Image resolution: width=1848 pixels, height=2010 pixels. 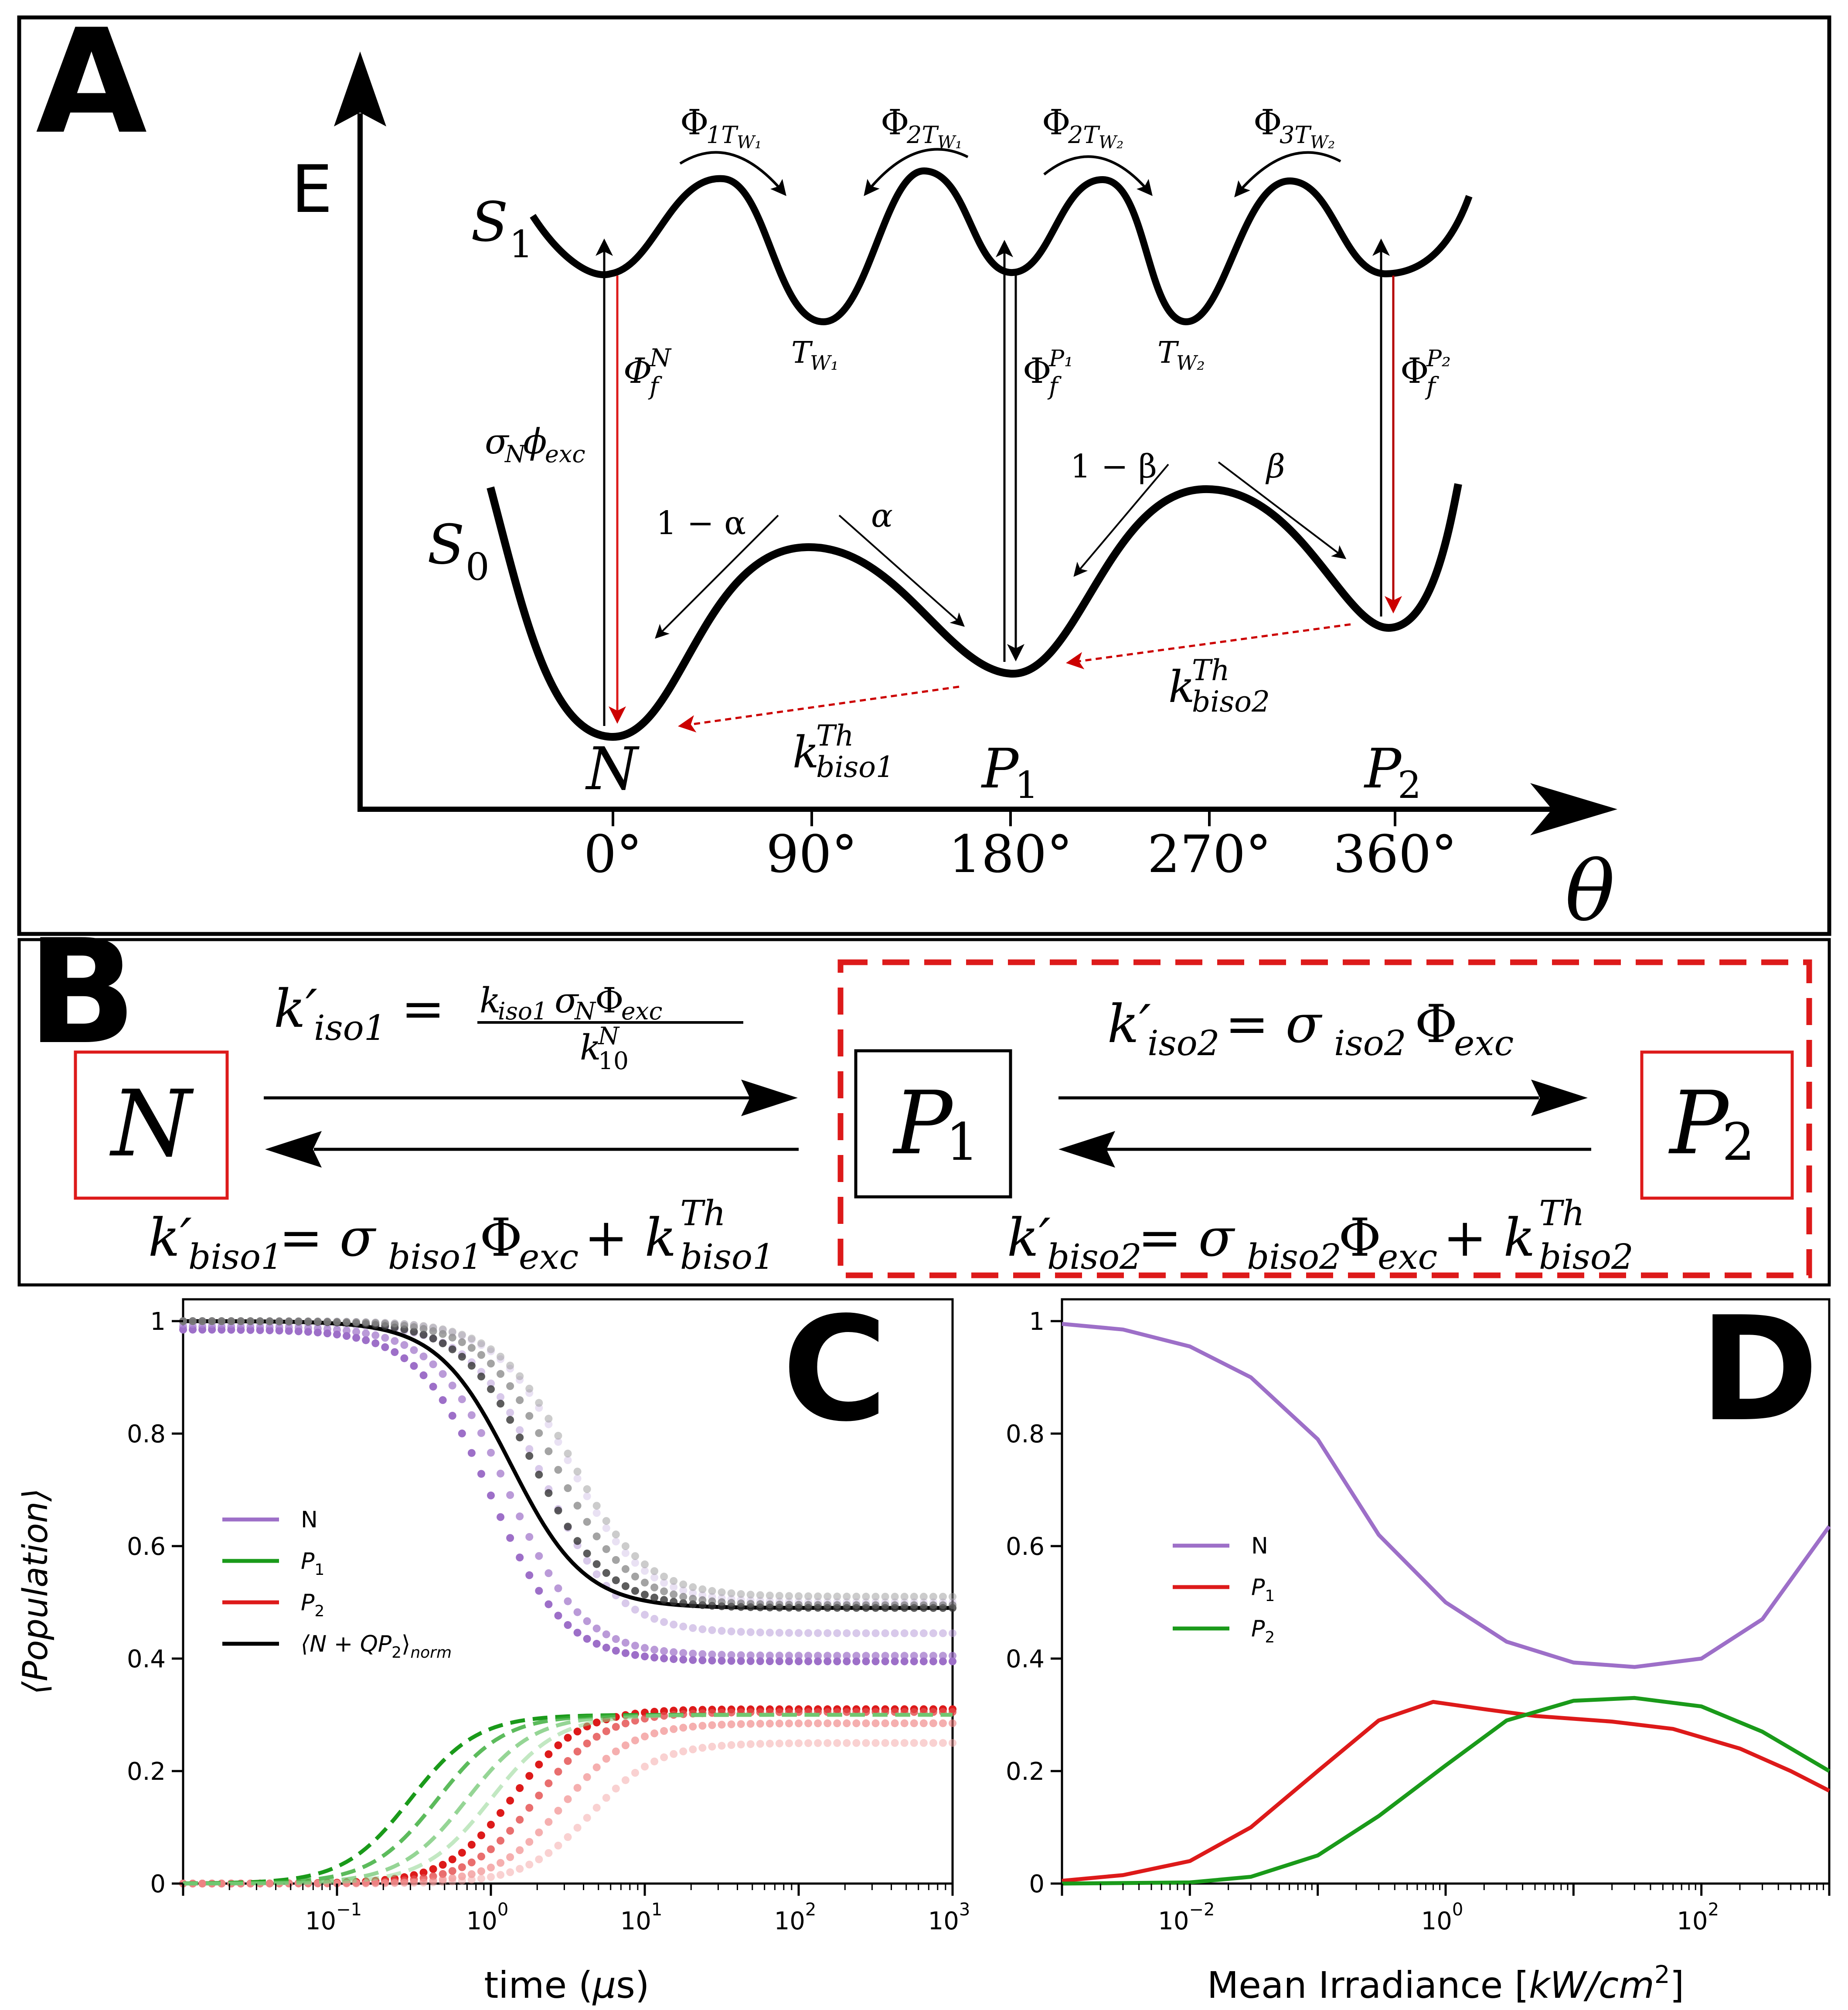 What do you see at coordinates (655, 386) in the screenshot?
I see `svg-text: f` at bounding box center [655, 386].